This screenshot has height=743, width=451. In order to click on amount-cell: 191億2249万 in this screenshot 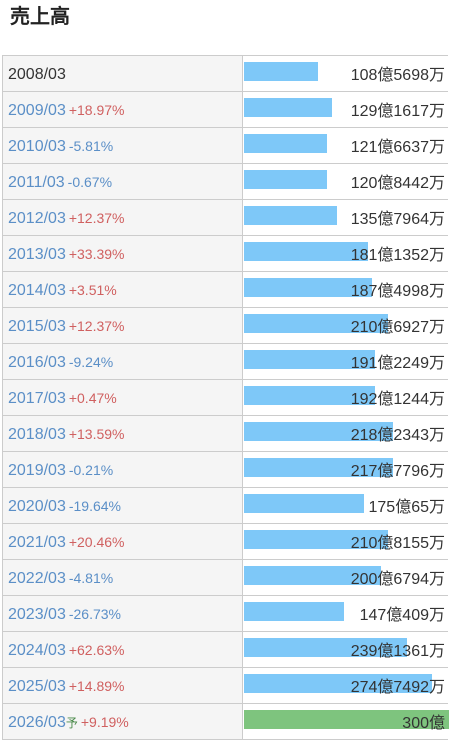, I will do `click(346, 361)`.